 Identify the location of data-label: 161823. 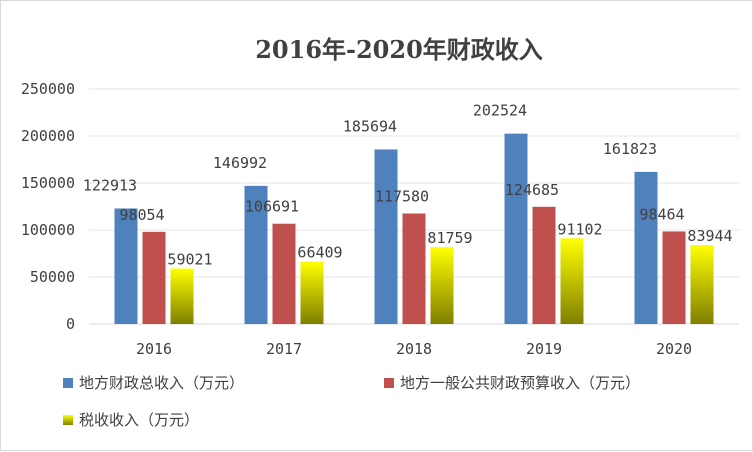
(630, 149).